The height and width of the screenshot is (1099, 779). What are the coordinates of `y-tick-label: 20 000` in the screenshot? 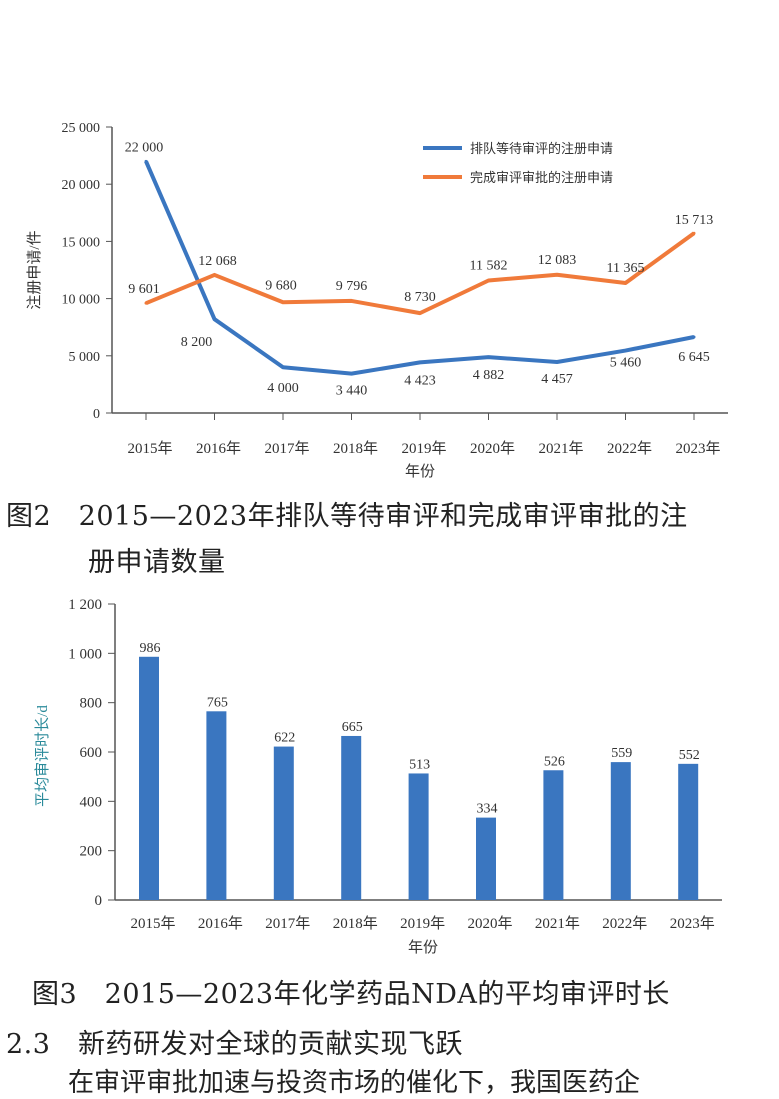 It's located at (81, 185).